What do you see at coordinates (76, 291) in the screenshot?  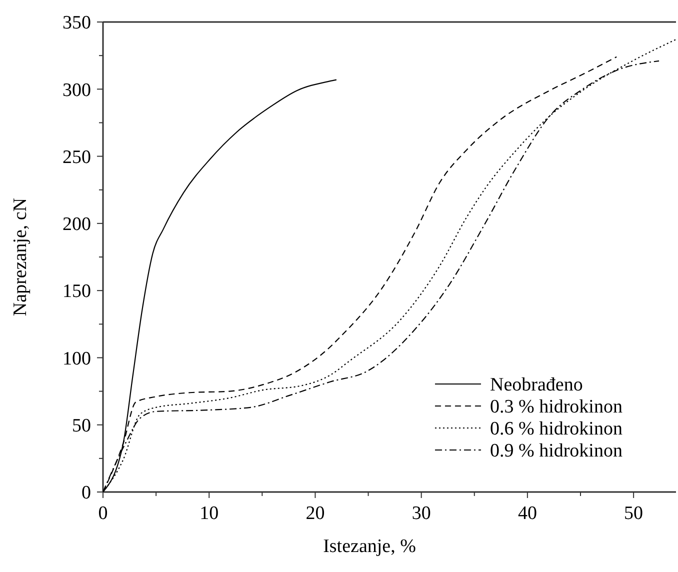 I see `y-tick-label: 150` at bounding box center [76, 291].